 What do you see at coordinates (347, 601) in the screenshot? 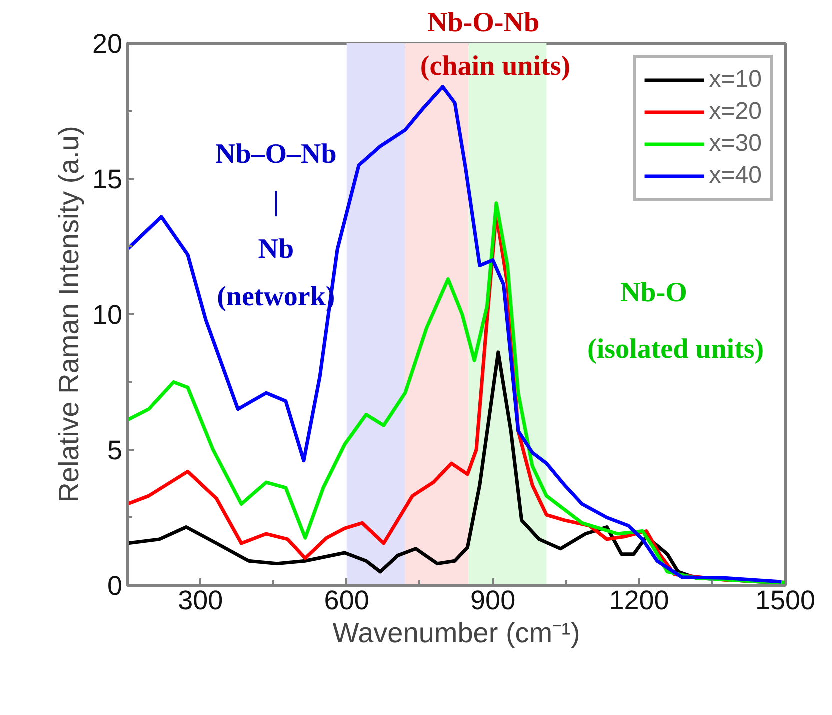
I see `x-tick-label: 600` at bounding box center [347, 601].